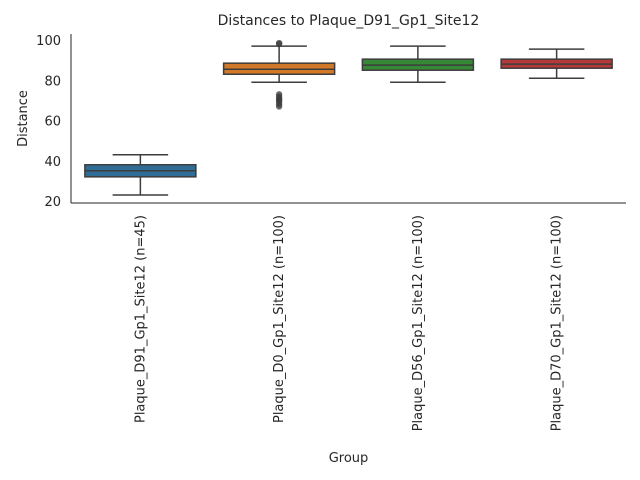  Describe the element at coordinates (23, 118) in the screenshot. I see `y-axis-title: Distance` at that location.